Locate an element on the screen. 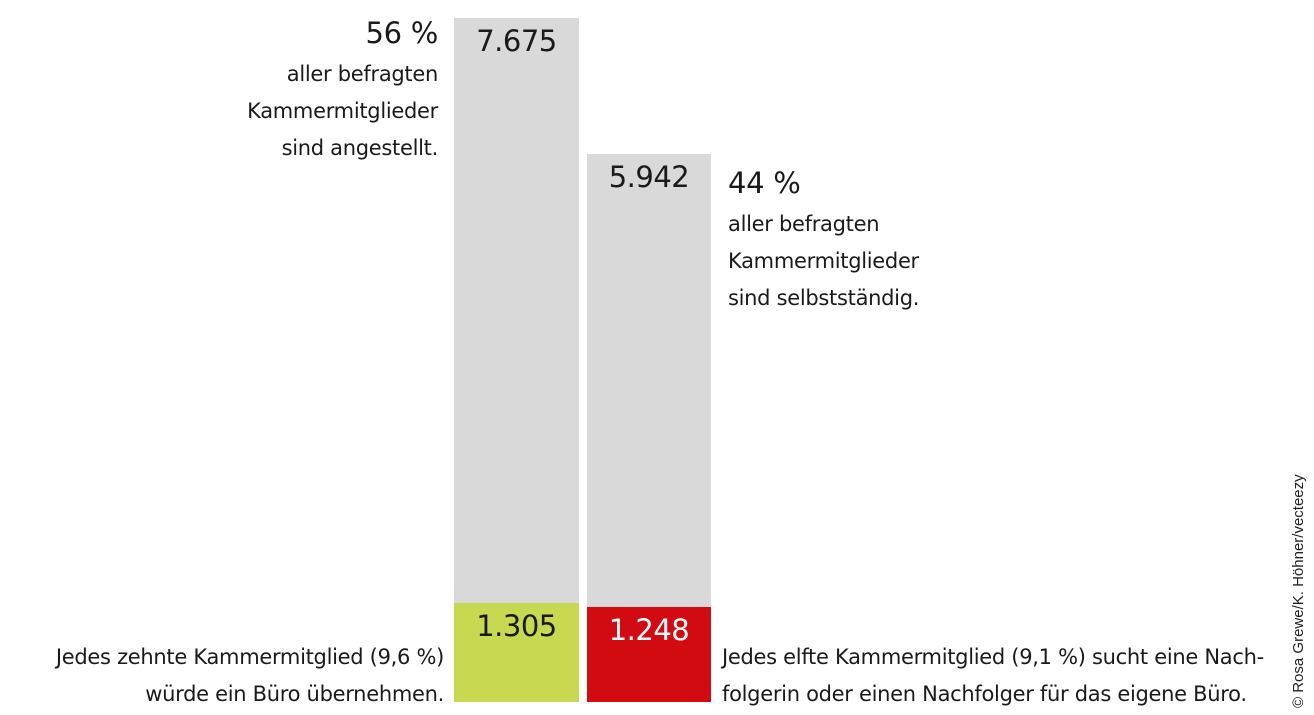 The width and height of the screenshot is (1314, 715). bar-label-self-employed: 5.942 is located at coordinates (649, 177).